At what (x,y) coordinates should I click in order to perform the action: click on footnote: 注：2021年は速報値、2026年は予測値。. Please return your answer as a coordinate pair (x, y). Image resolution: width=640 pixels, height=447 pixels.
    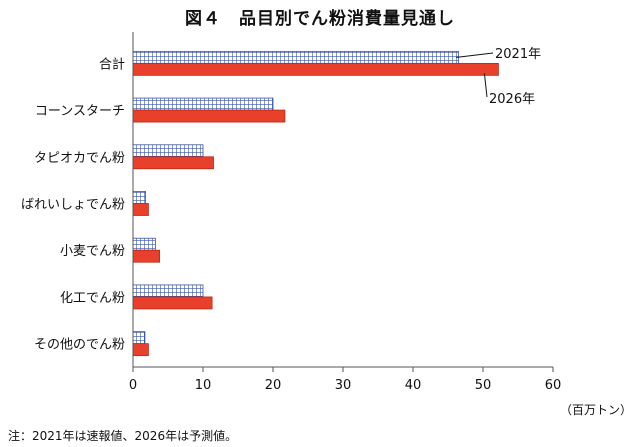
    Looking at the image, I should click on (123, 436).